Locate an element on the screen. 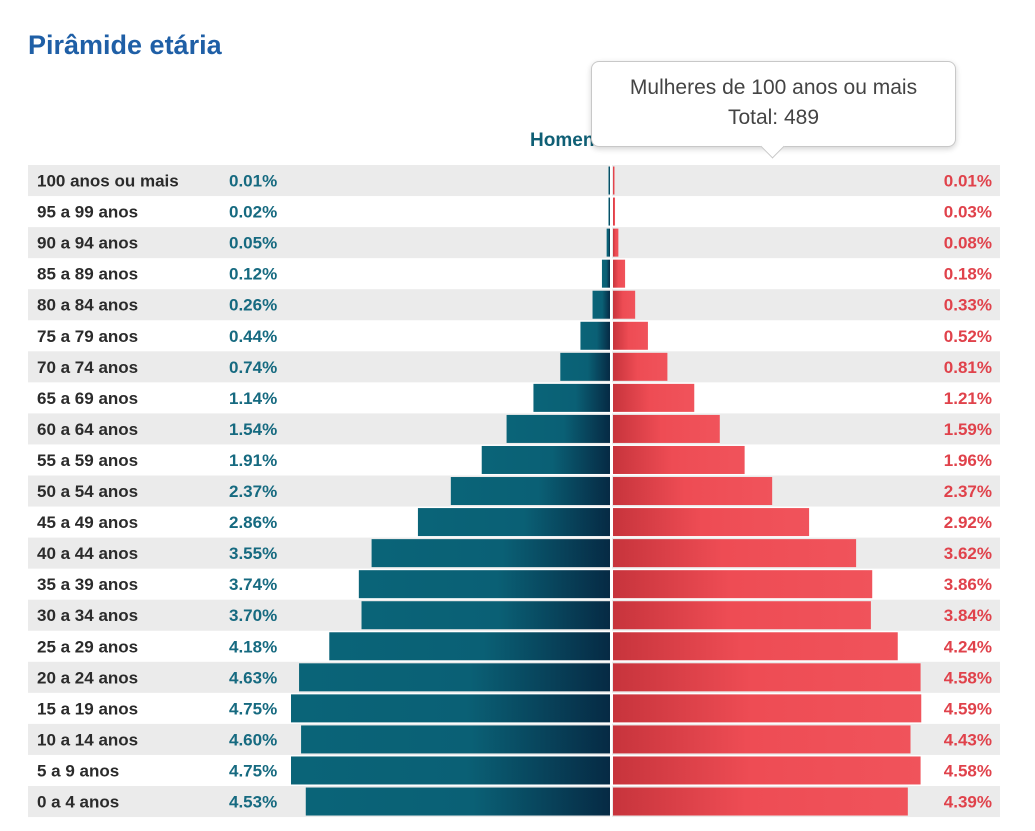 Image resolution: width=1035 pixels, height=831 pixels. tooltip-total-value: 489 is located at coordinates (802, 117).